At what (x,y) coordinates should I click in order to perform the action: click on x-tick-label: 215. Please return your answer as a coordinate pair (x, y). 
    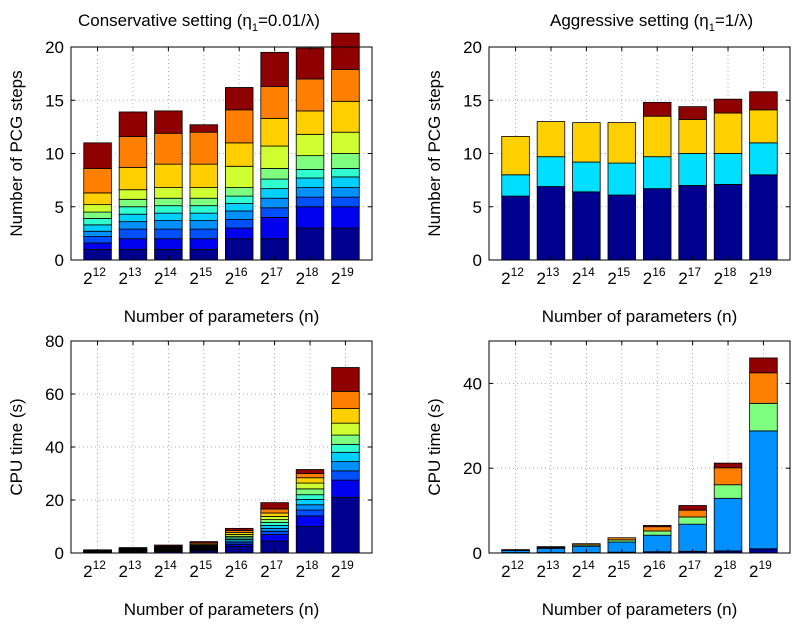
    Looking at the image, I should click on (618, 569).